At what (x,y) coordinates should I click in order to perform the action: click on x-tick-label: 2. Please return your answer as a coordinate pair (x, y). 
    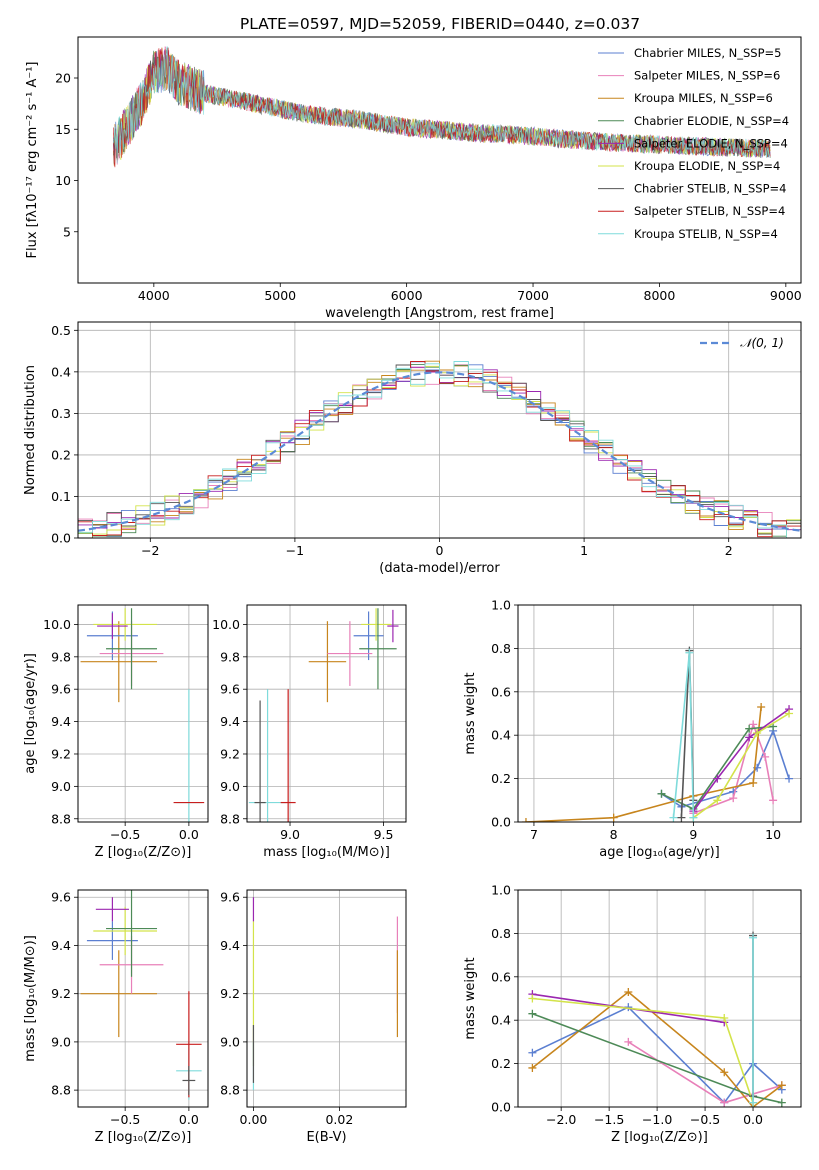
    Looking at the image, I should click on (729, 550).